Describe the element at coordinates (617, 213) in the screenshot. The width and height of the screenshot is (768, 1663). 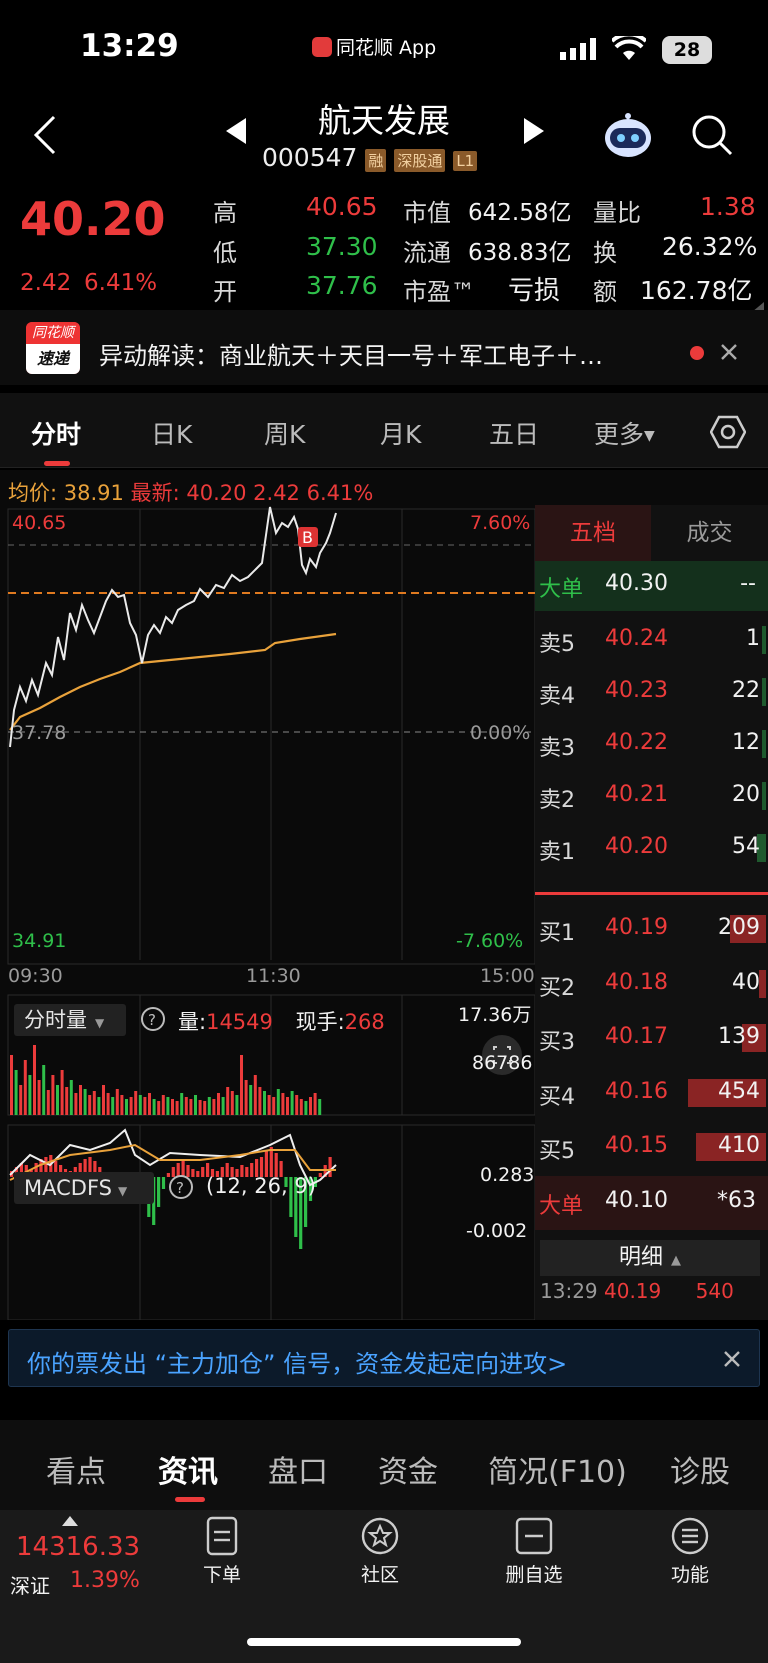
I see `volratio-label: 量比` at that location.